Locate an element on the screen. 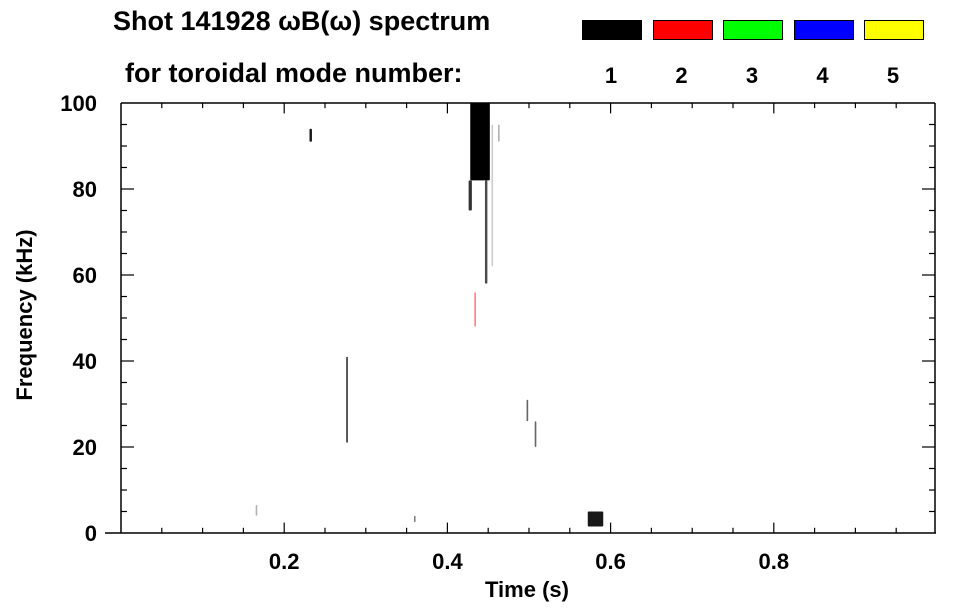  y-tick-label: 0 is located at coordinates (91, 533).